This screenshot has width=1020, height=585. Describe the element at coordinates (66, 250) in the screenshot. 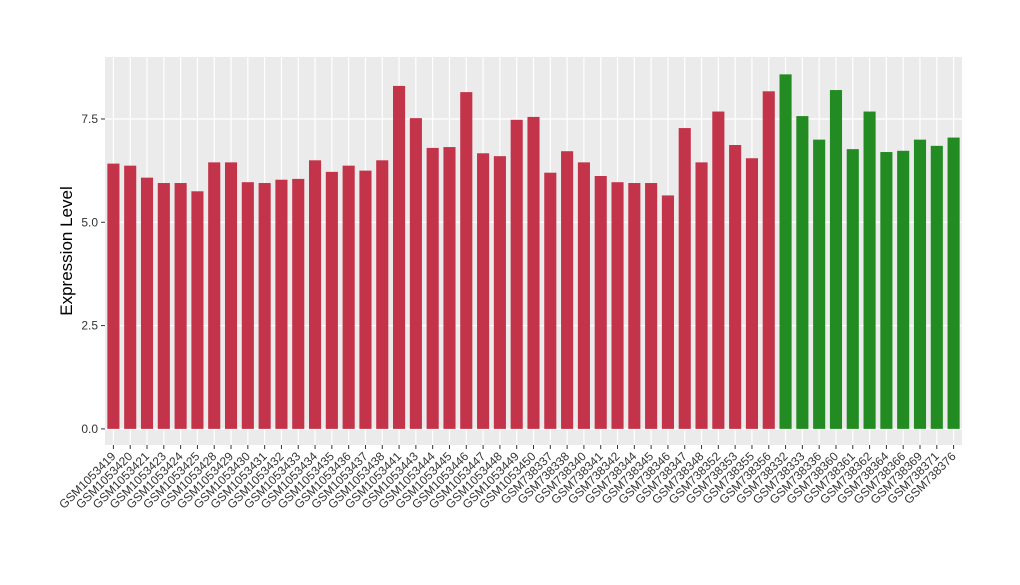

I see `y-axis-title: Expression Level` at that location.